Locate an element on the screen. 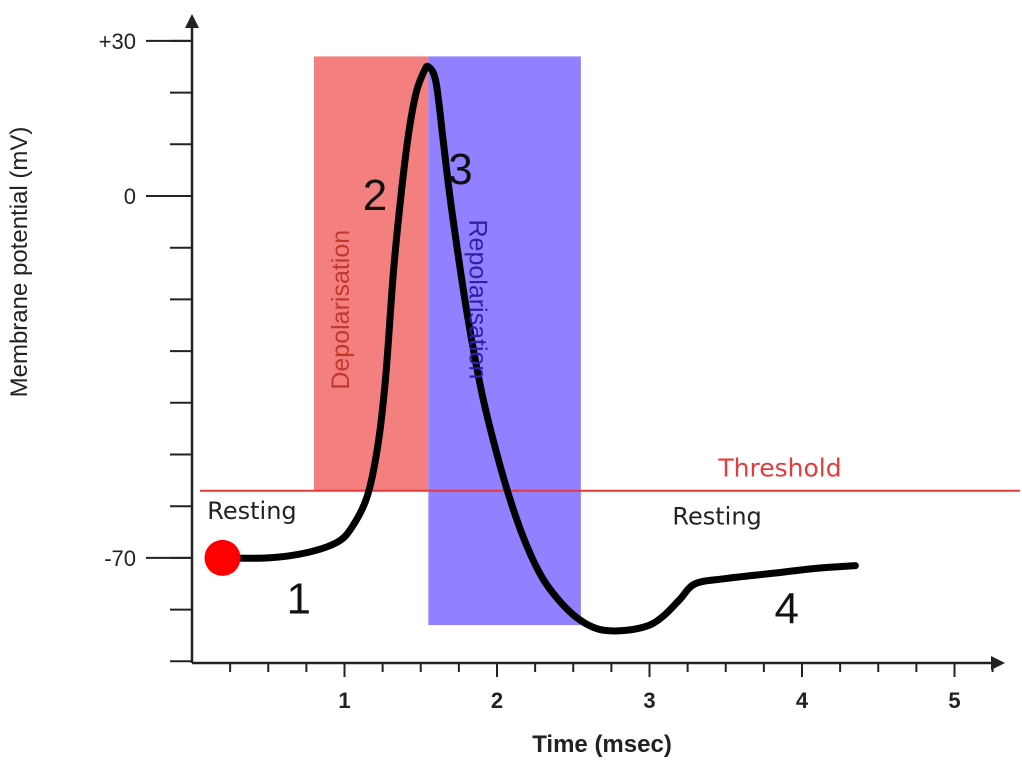 The image size is (1022, 766). x-tick-label: 1 is located at coordinates (344, 700).